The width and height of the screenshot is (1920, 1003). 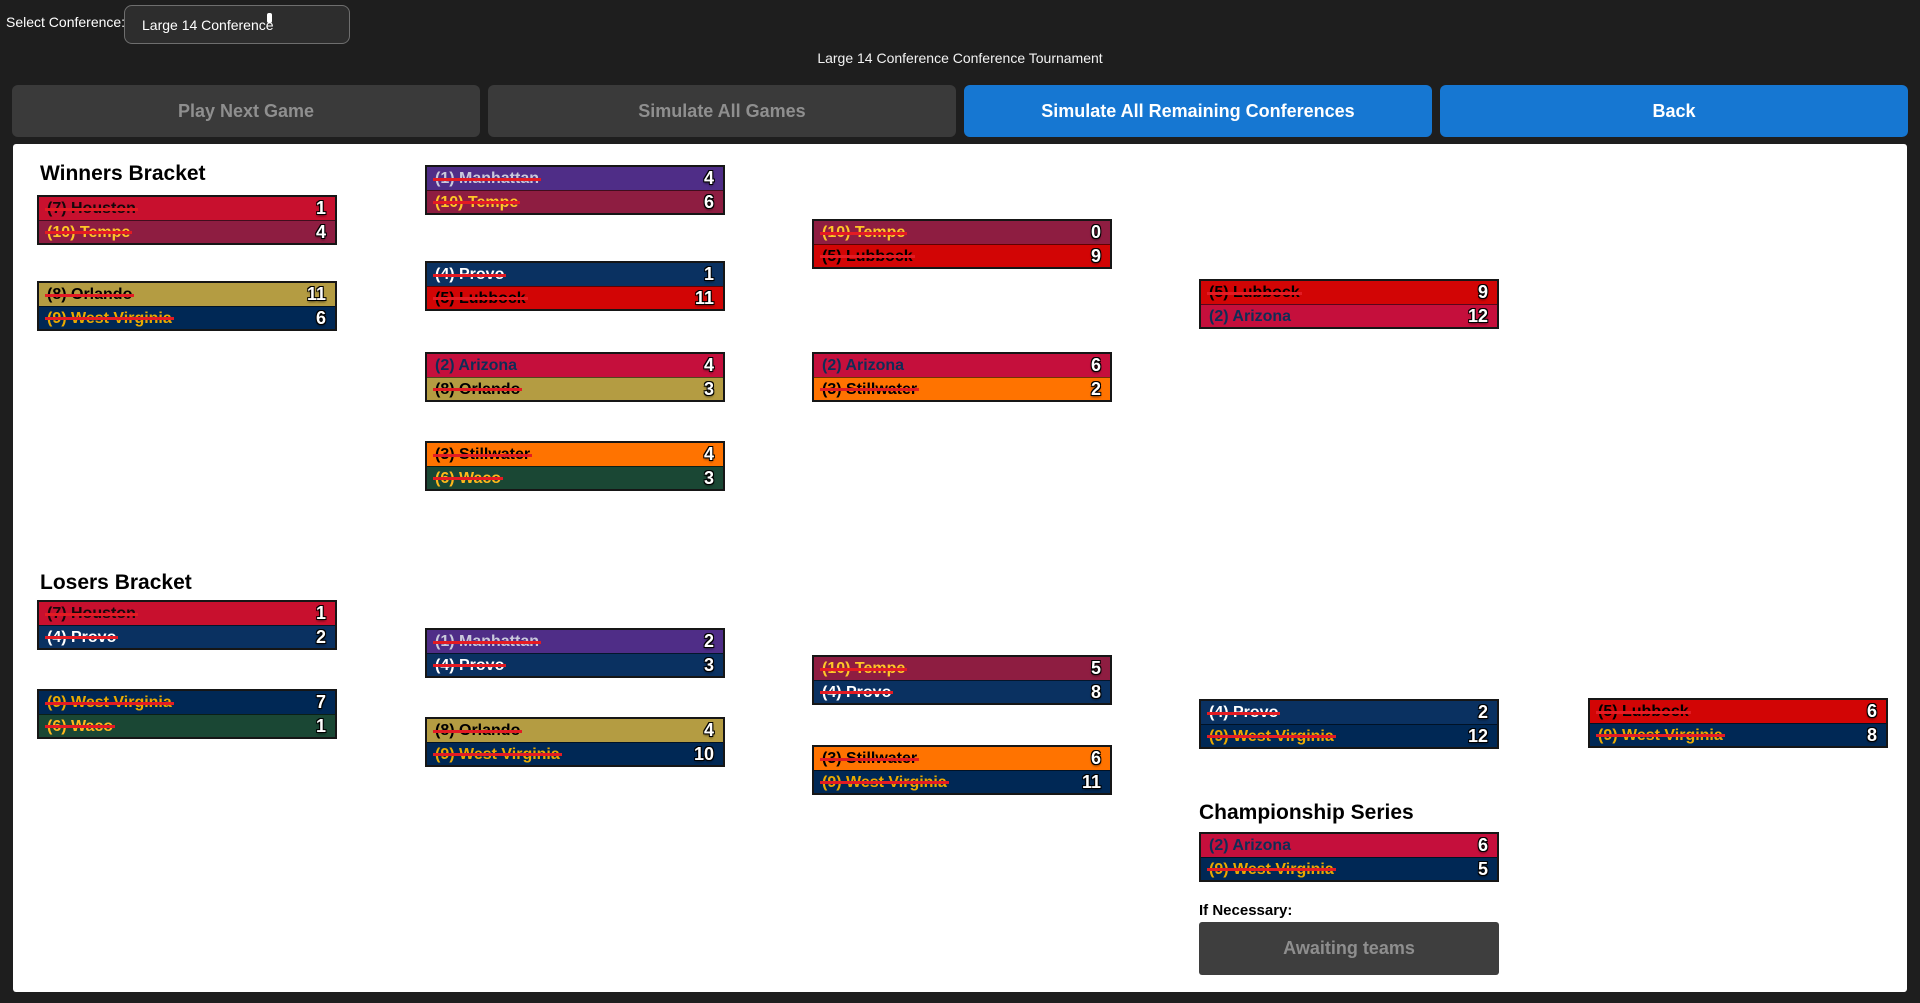 What do you see at coordinates (187, 231) in the screenshot?
I see `team-row-tempe: (10) Tempe 4` at bounding box center [187, 231].